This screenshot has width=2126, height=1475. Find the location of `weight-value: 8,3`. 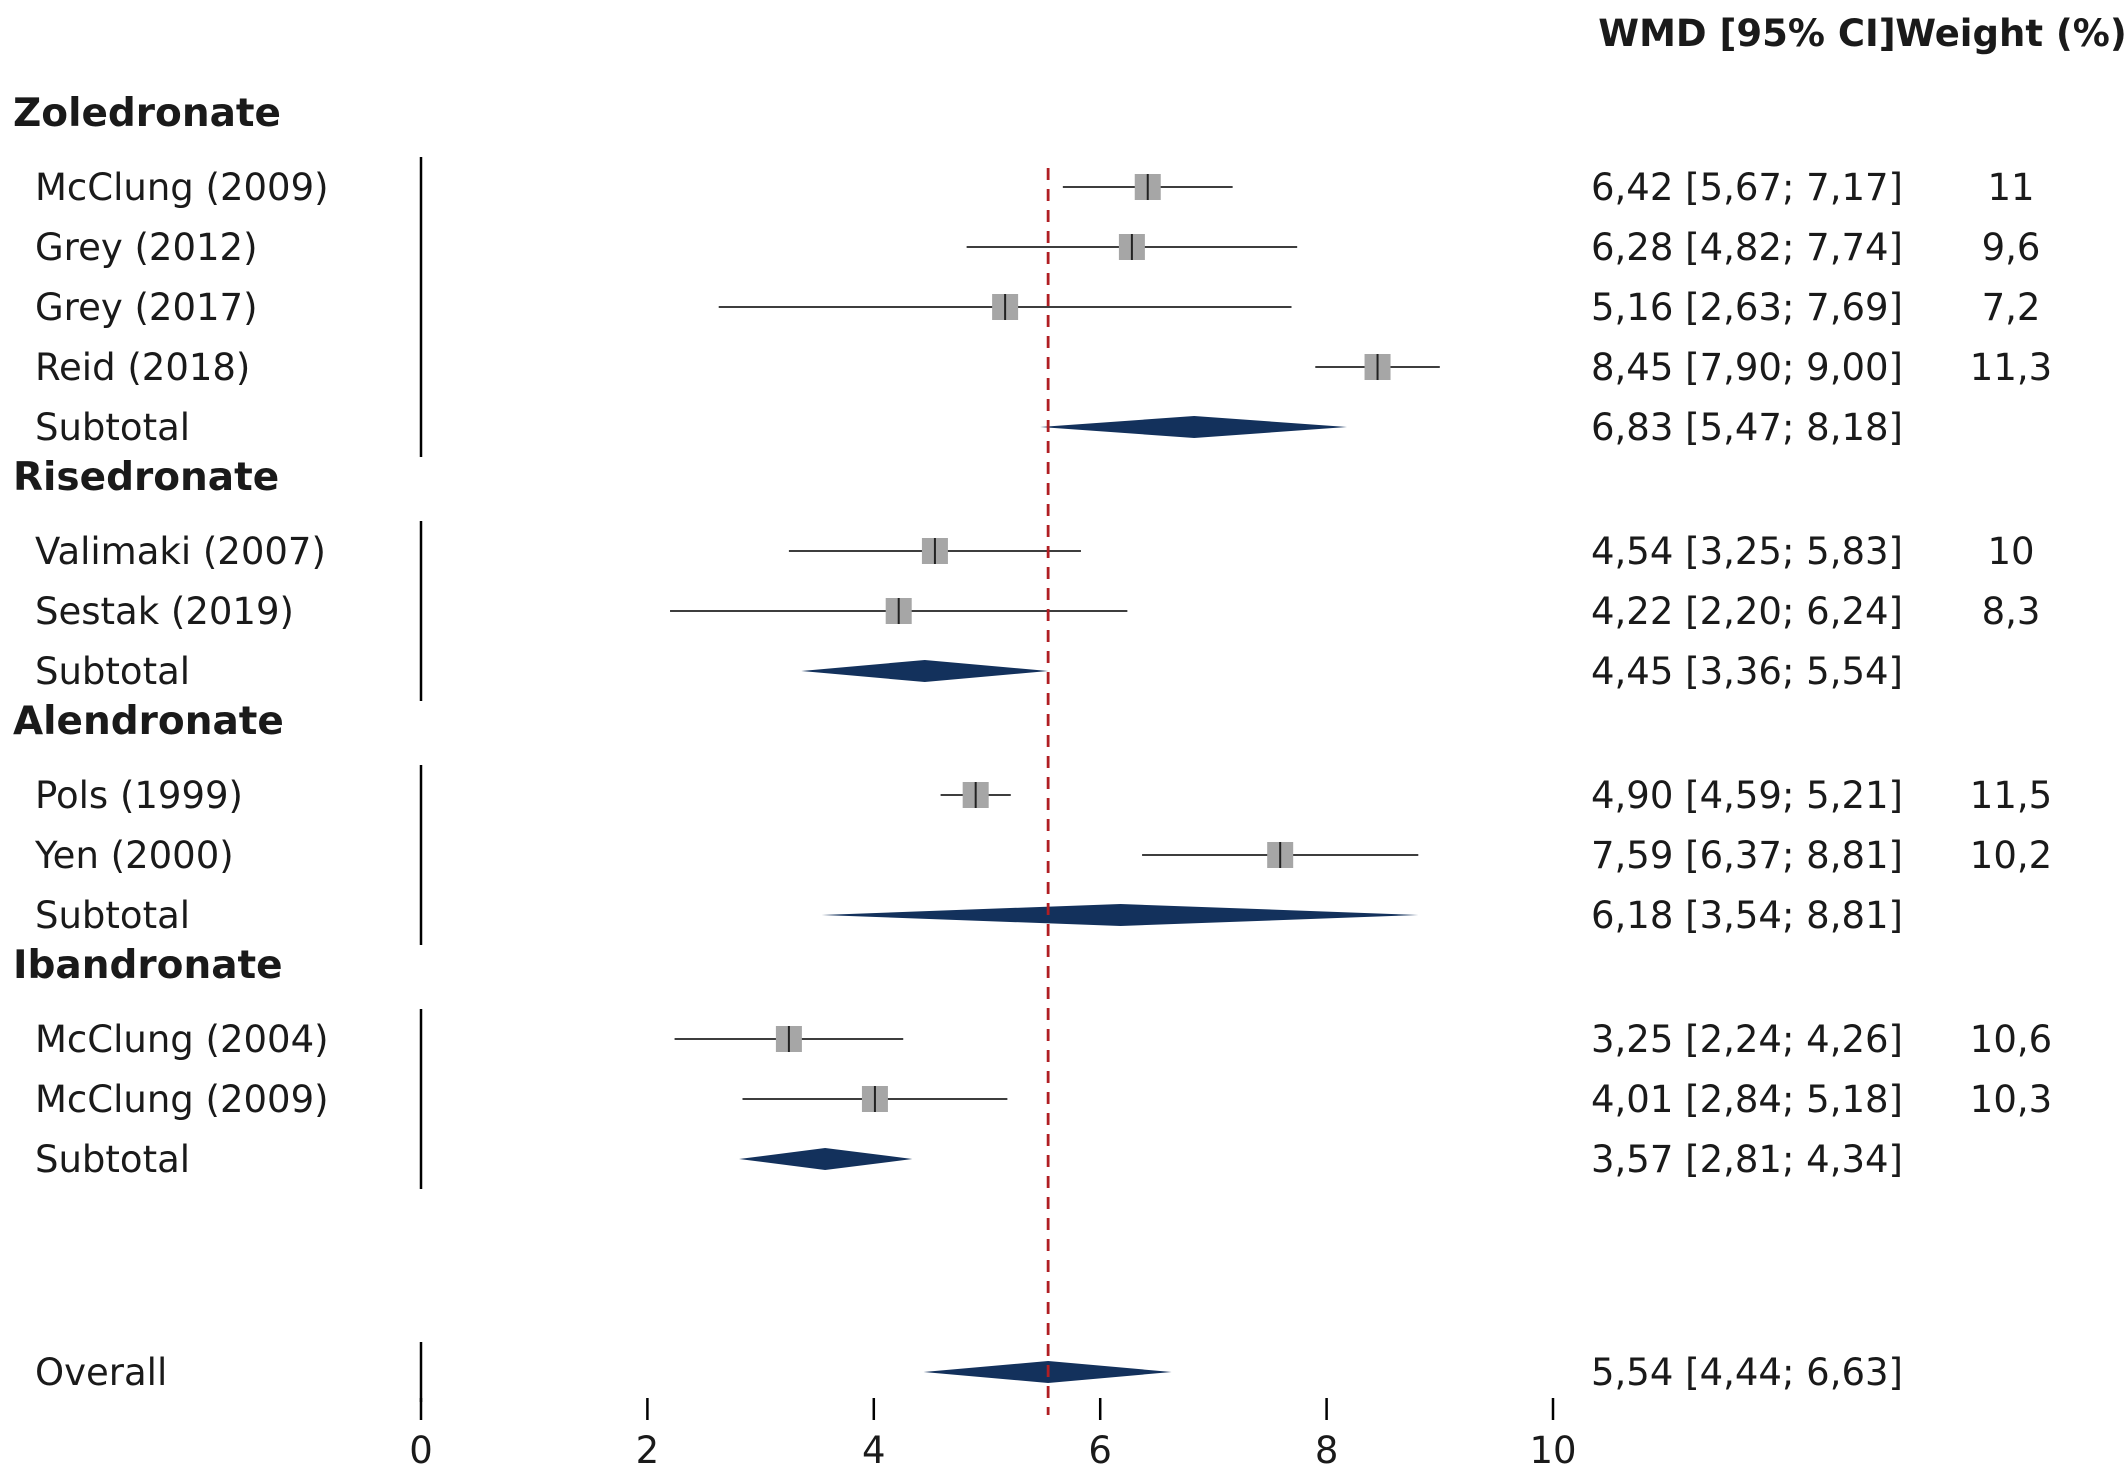

weight-value: 8,3 is located at coordinates (2011, 611).